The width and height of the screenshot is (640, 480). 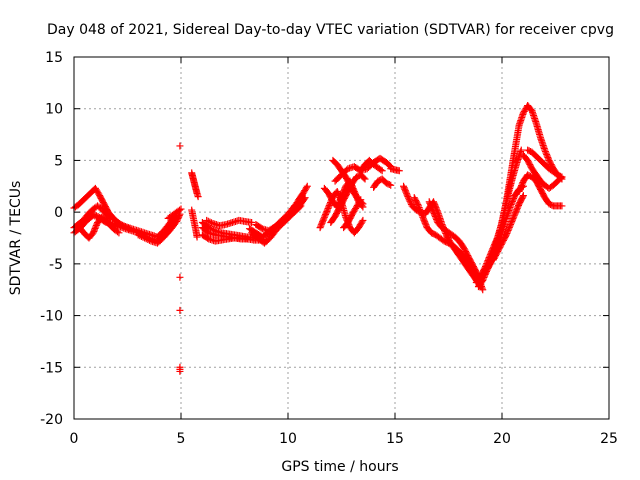 What do you see at coordinates (58, 161) in the screenshot?
I see `y-tick-label: 5` at bounding box center [58, 161].